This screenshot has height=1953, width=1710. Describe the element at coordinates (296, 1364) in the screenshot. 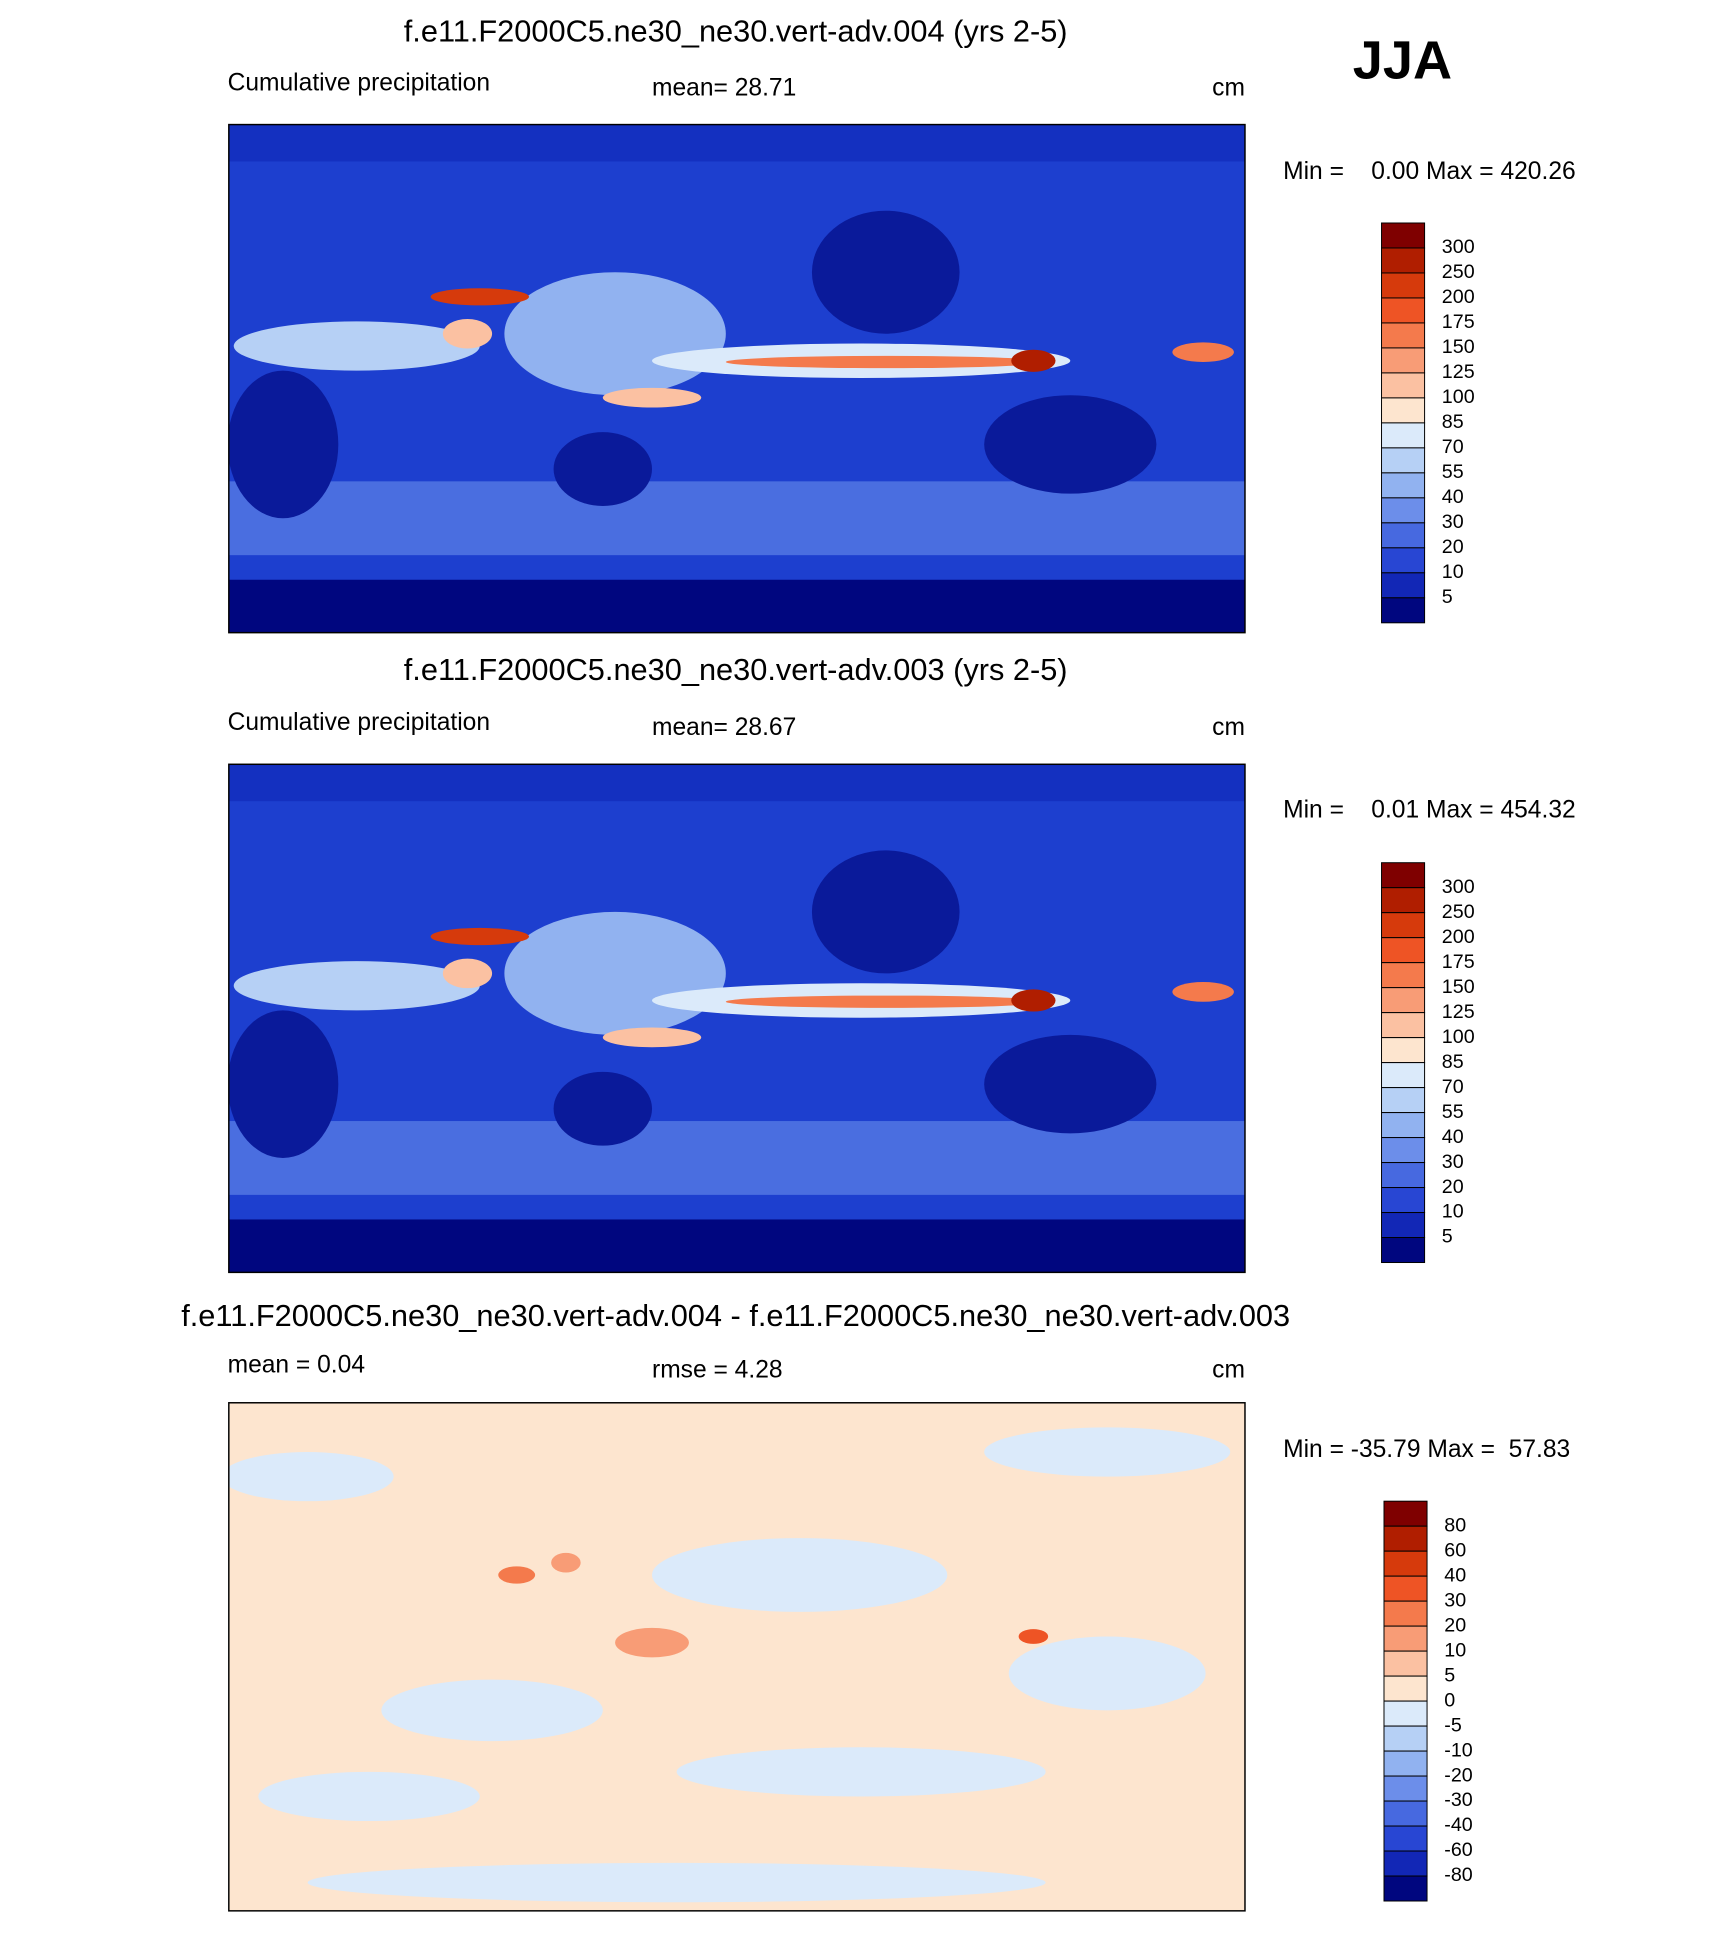

I see `left-label: mean = 0.04` at that location.